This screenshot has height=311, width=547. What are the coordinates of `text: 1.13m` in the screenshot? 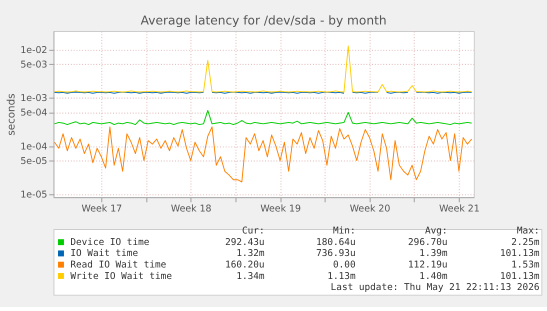 It's located at (341, 276).